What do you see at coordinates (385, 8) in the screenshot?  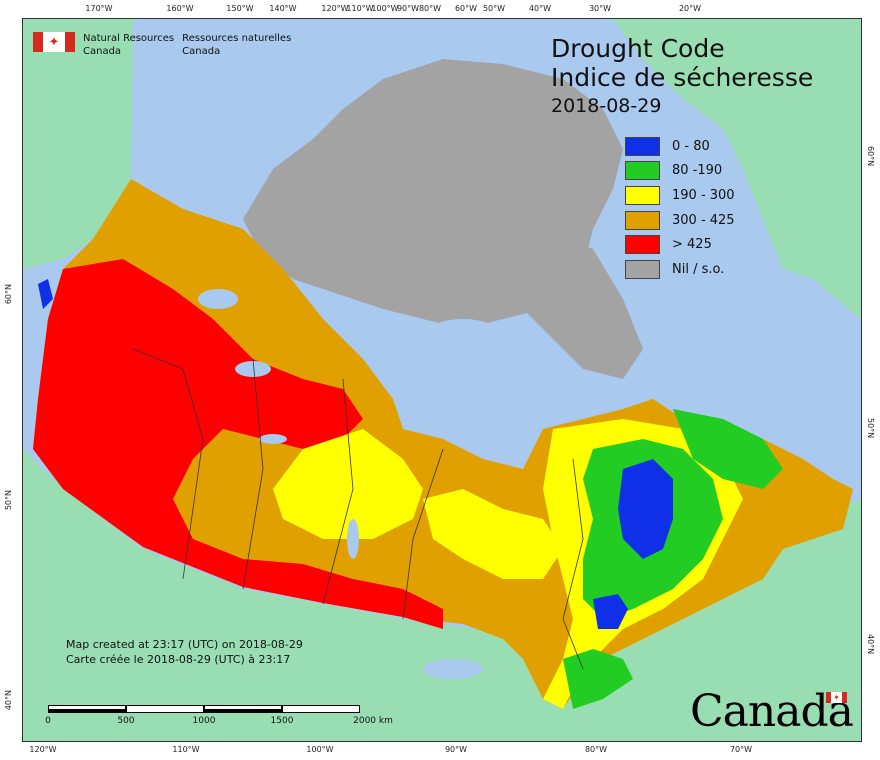 I see `top-tick: 100°W` at bounding box center [385, 8].